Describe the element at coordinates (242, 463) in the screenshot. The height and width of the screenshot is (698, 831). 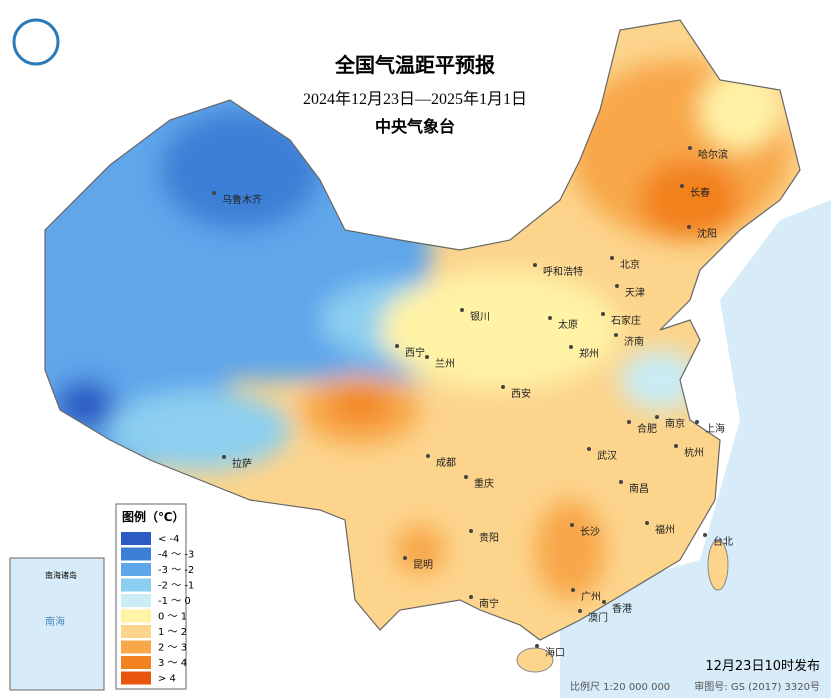
I see `city-label: 拉萨` at that location.